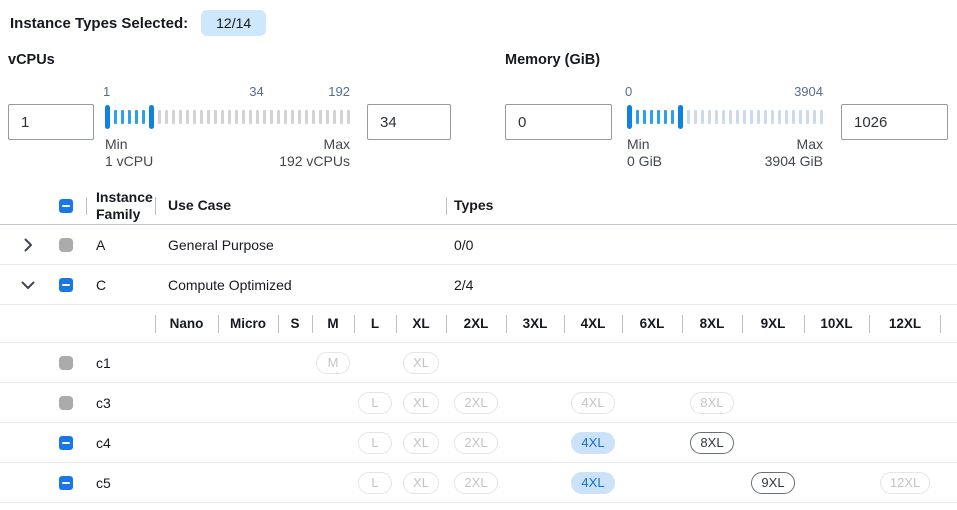 Image resolution: width=957 pixels, height=510 pixels. What do you see at coordinates (464, 244) in the screenshot?
I see `types-count: 0/0` at bounding box center [464, 244].